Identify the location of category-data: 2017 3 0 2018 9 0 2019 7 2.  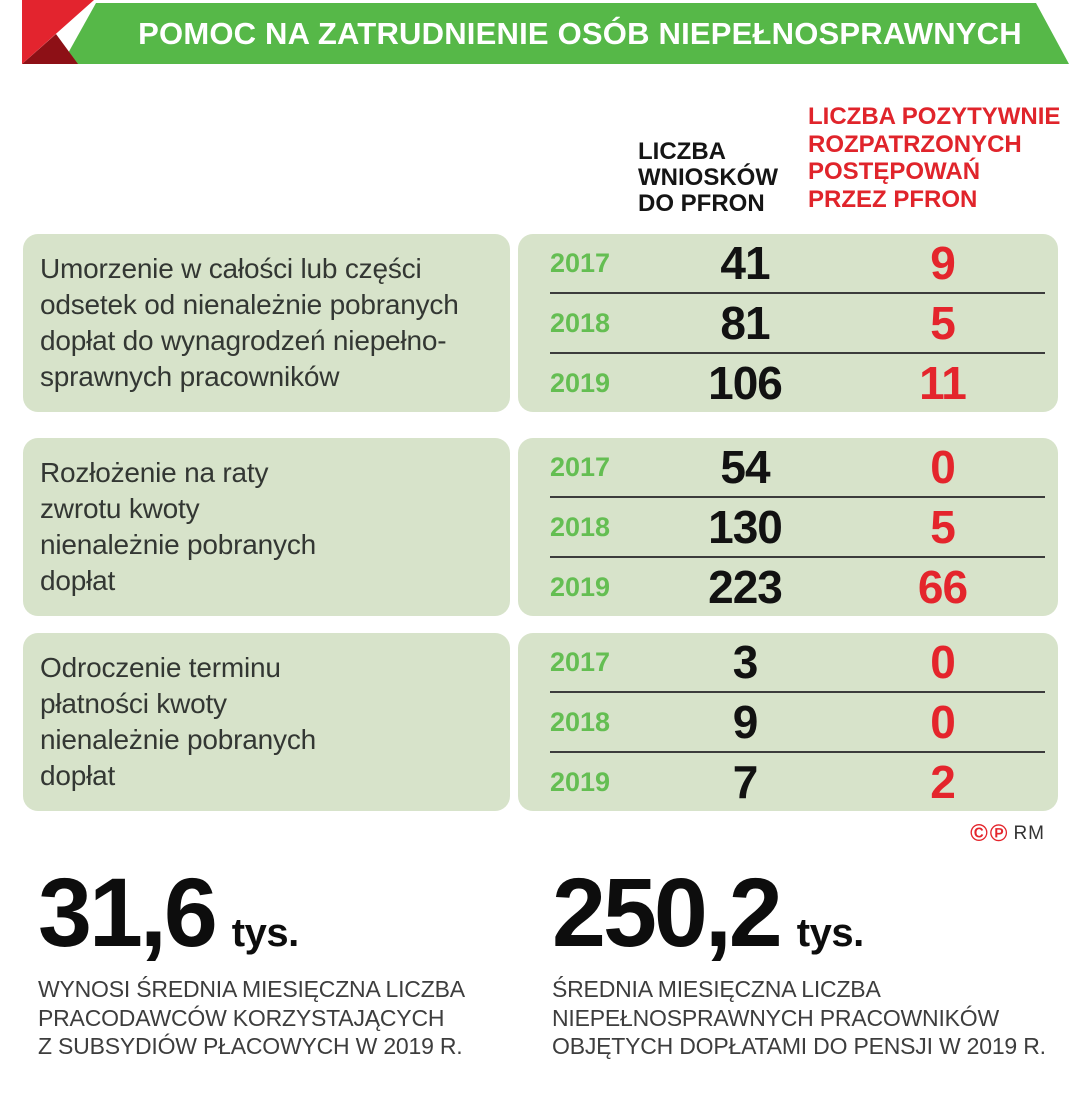
(788, 722).